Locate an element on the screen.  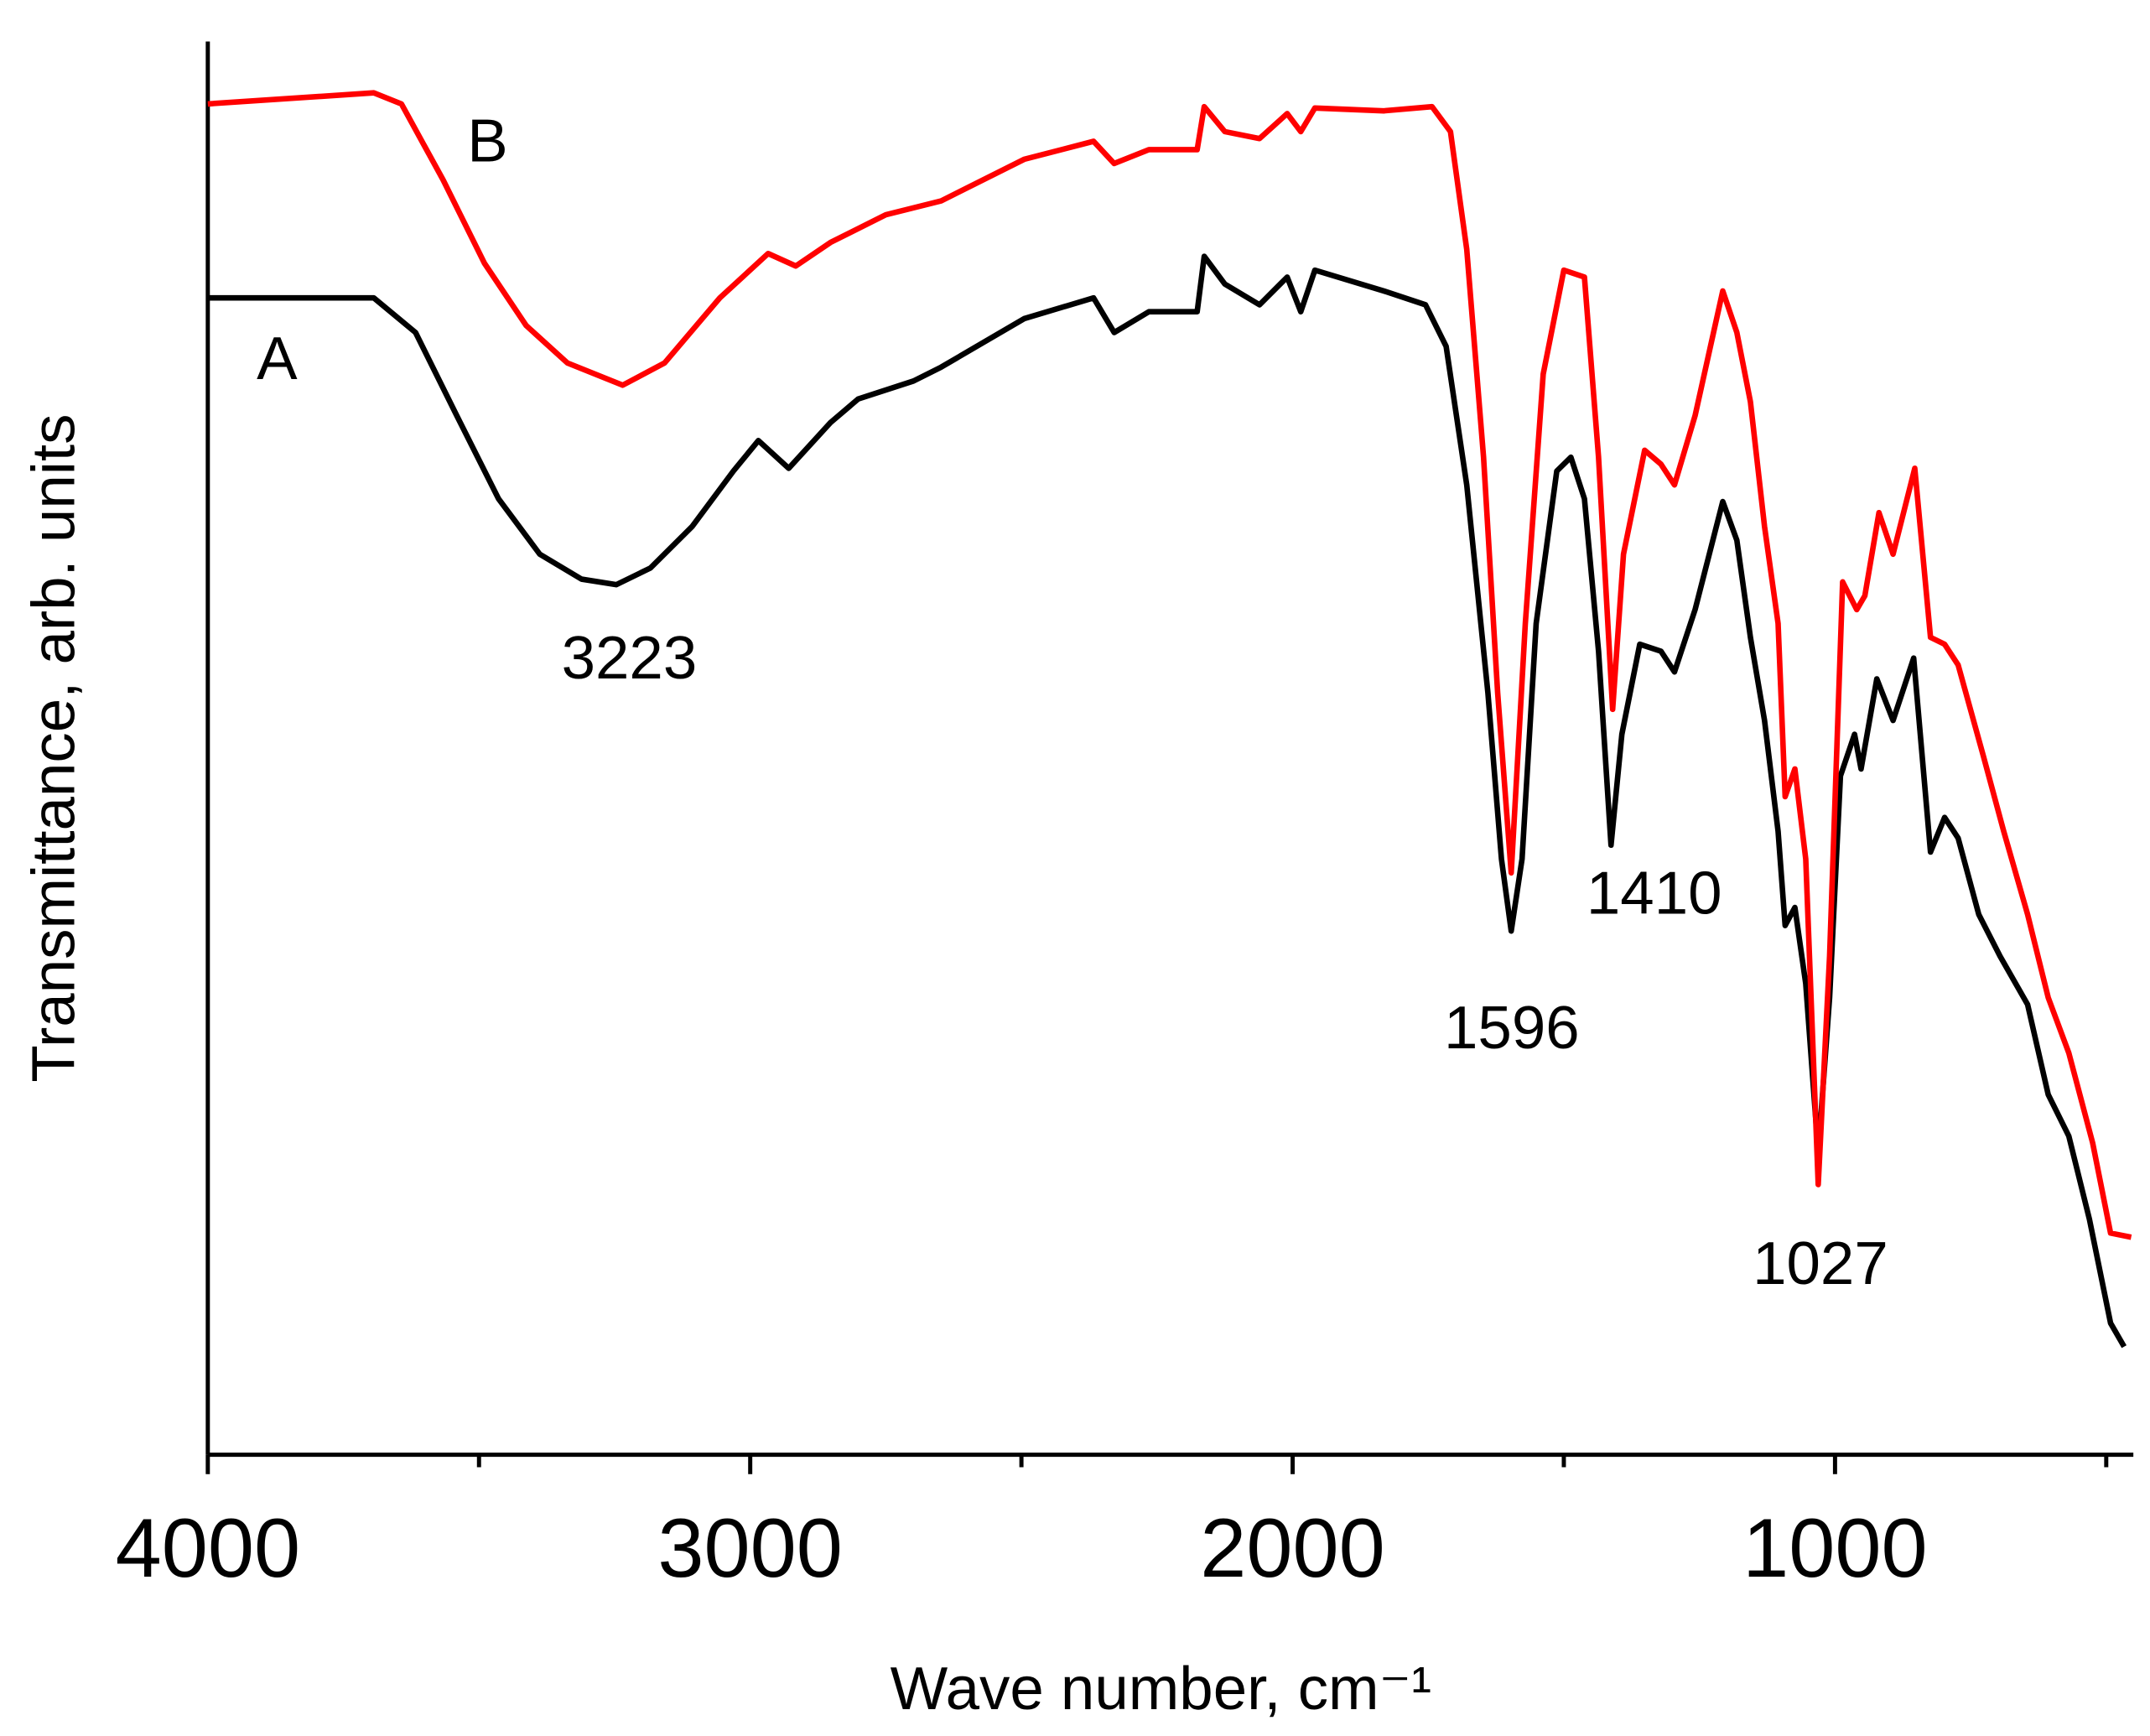
peak-annotation: 1596 is located at coordinates (1512, 1028).